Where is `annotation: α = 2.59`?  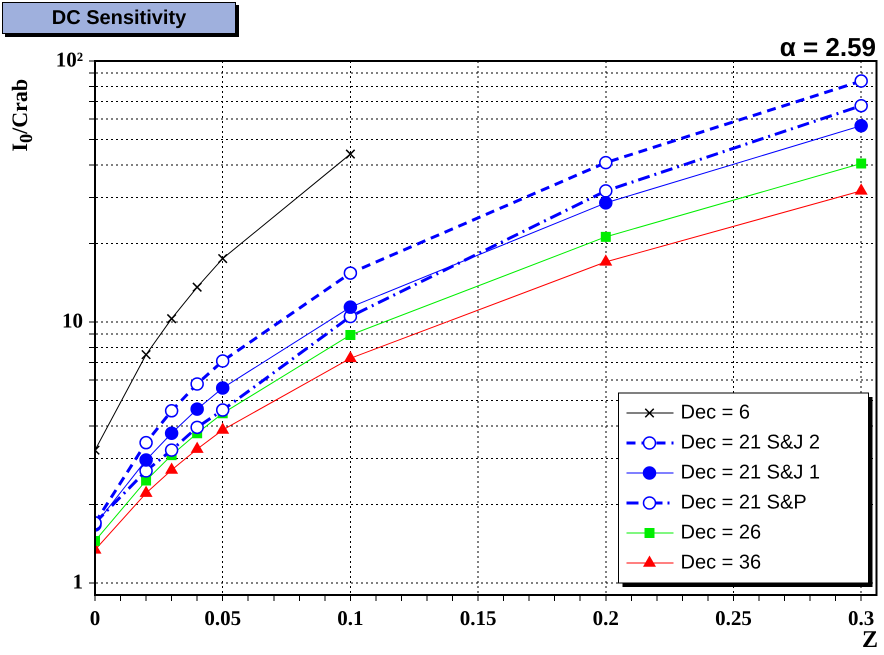
annotation: α = 2.59 is located at coordinates (828, 47).